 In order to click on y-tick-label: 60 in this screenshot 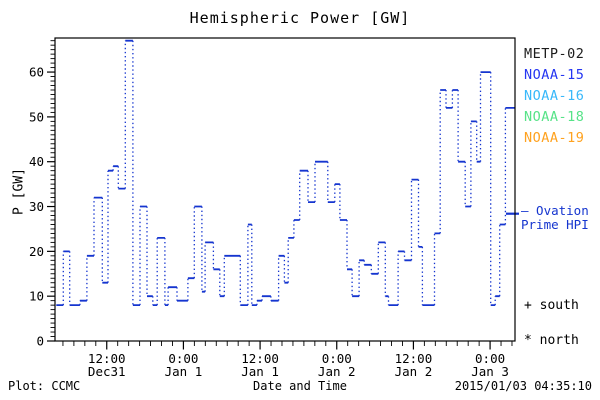, I will do `click(36, 72)`.